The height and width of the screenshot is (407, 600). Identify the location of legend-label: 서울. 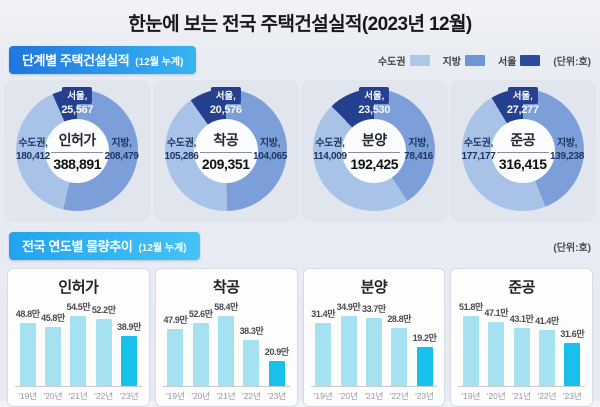
(507, 62).